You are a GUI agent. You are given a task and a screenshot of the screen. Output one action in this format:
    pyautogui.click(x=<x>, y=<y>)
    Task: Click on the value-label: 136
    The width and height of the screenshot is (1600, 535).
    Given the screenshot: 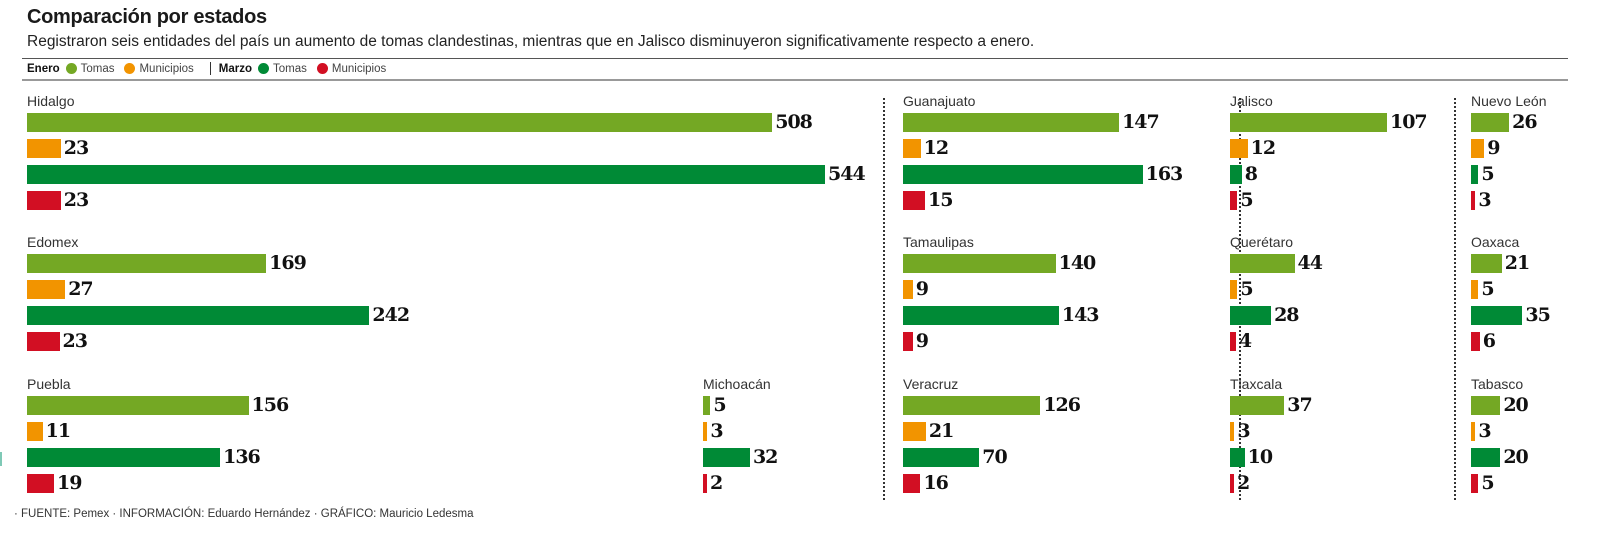 What is the action you would take?
    pyautogui.click(x=242, y=457)
    